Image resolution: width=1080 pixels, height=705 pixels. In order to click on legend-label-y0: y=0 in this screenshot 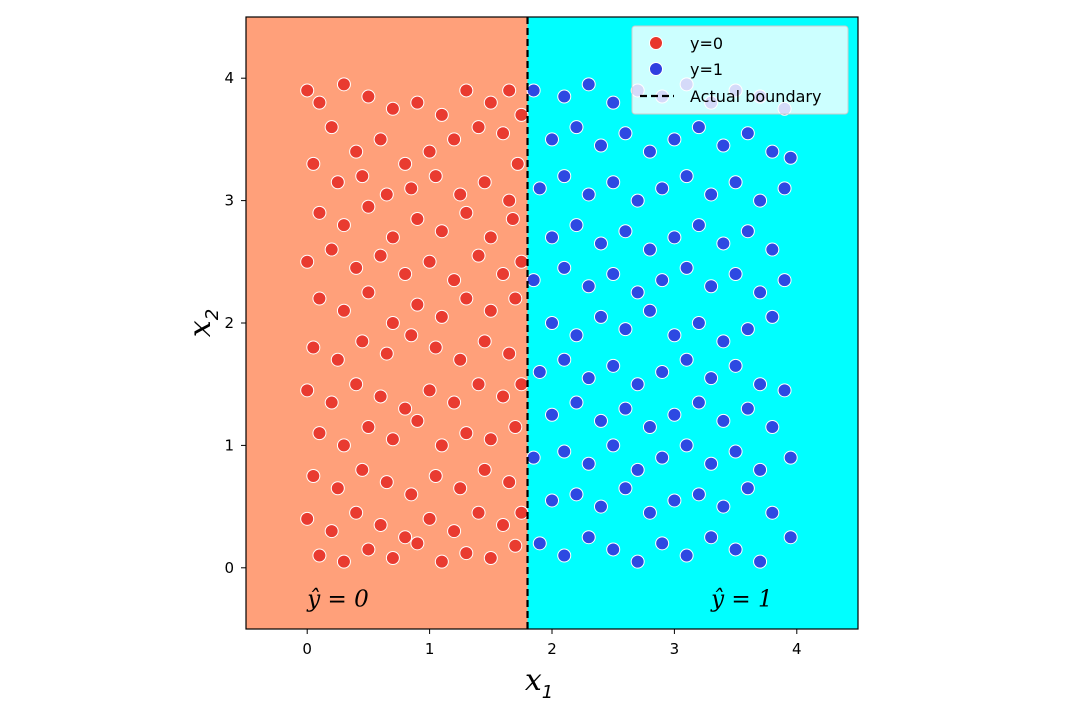, I will do `click(706, 43)`.